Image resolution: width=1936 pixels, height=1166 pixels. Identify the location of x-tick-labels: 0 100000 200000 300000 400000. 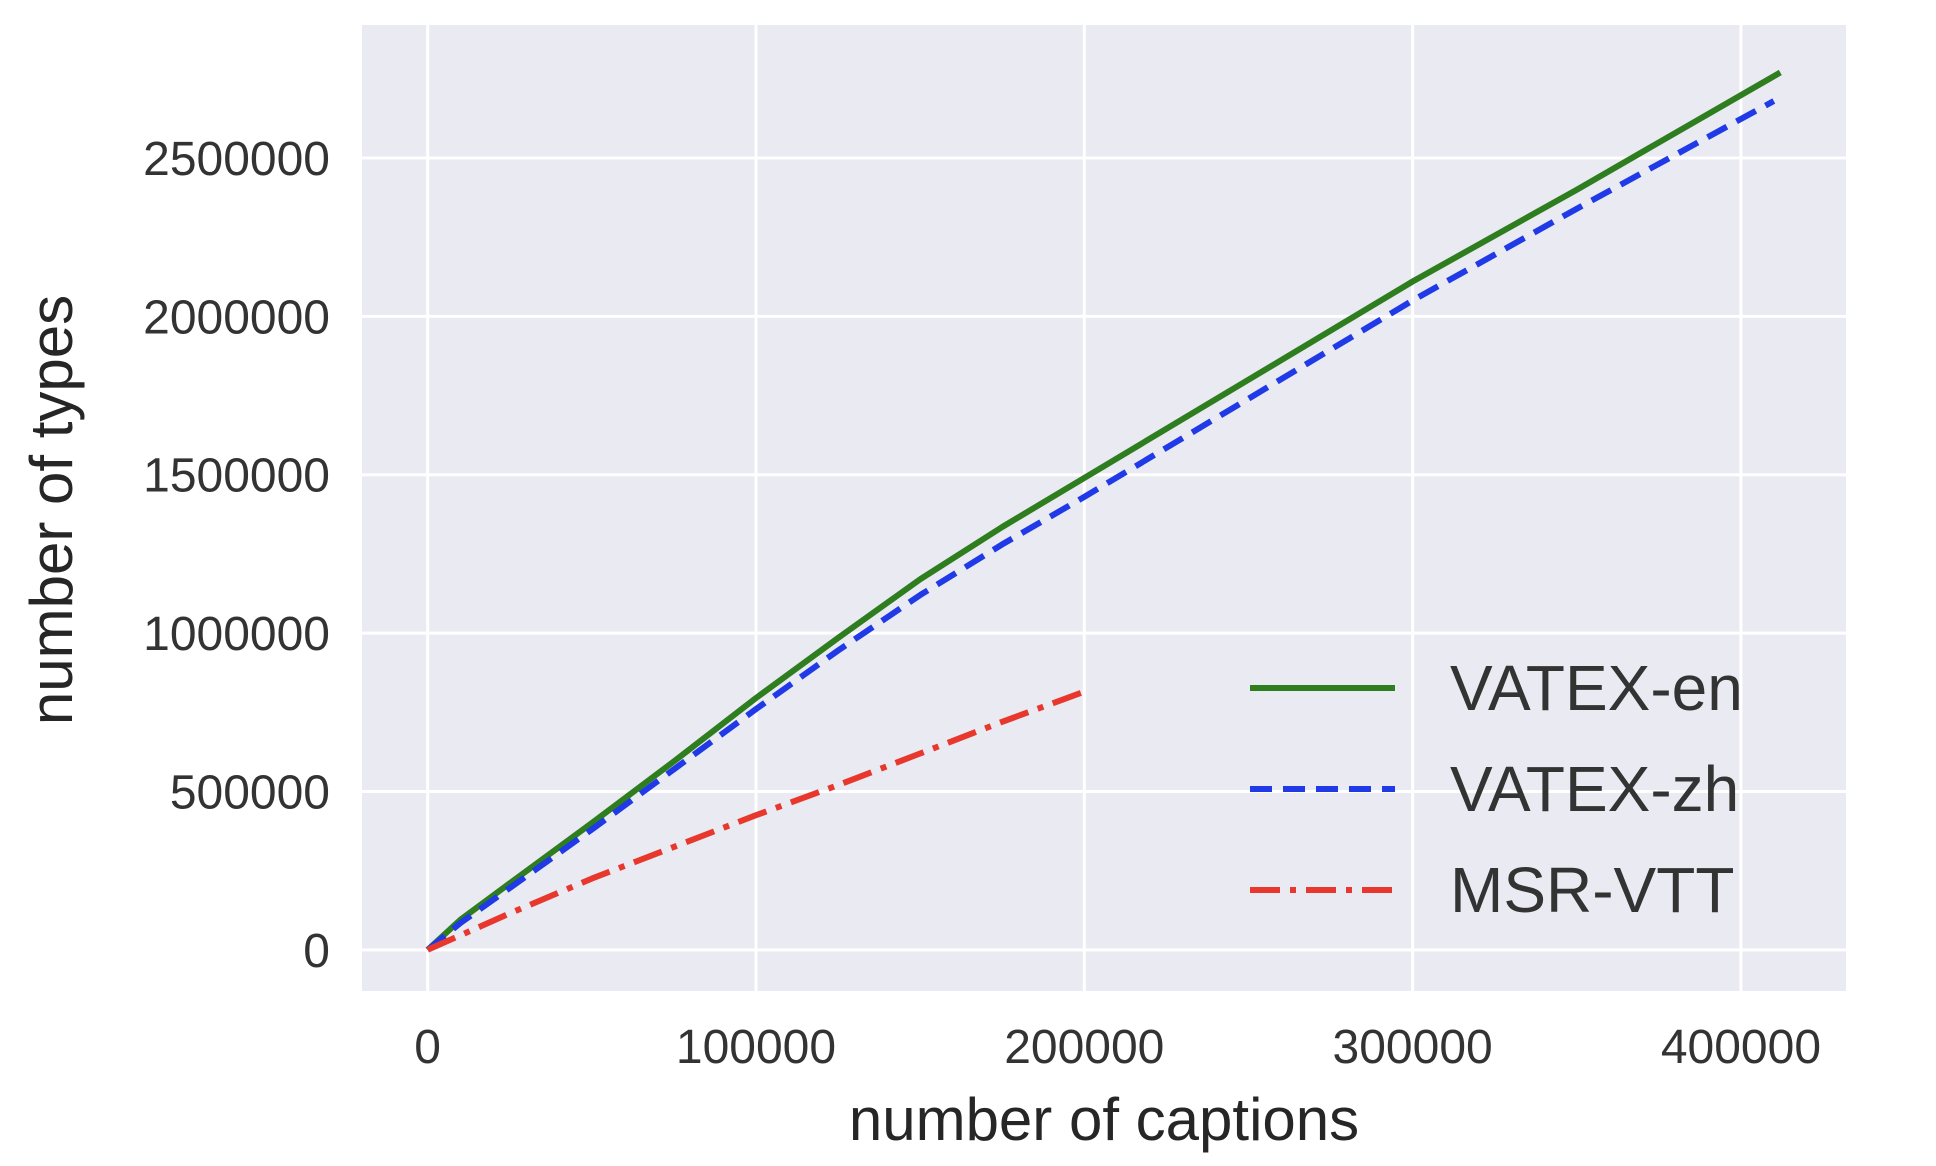
(1117, 1047).